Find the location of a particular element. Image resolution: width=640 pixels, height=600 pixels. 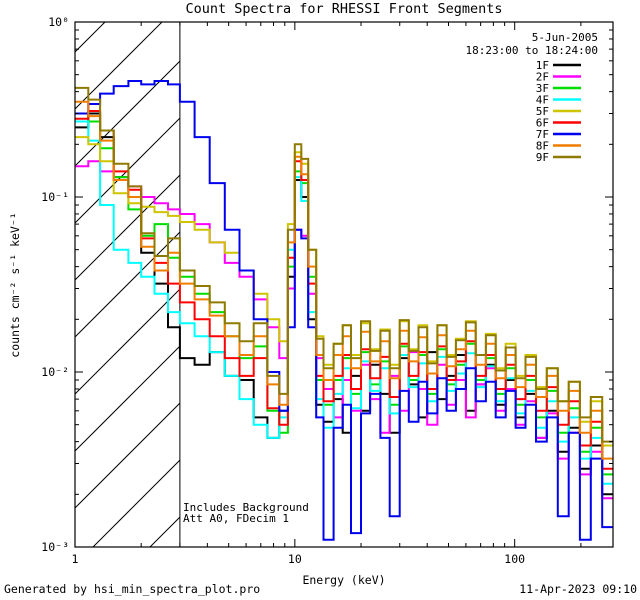

y-axis-label: counts cm⁻² s⁻¹ keV⁻¹ is located at coordinates (15, 285).